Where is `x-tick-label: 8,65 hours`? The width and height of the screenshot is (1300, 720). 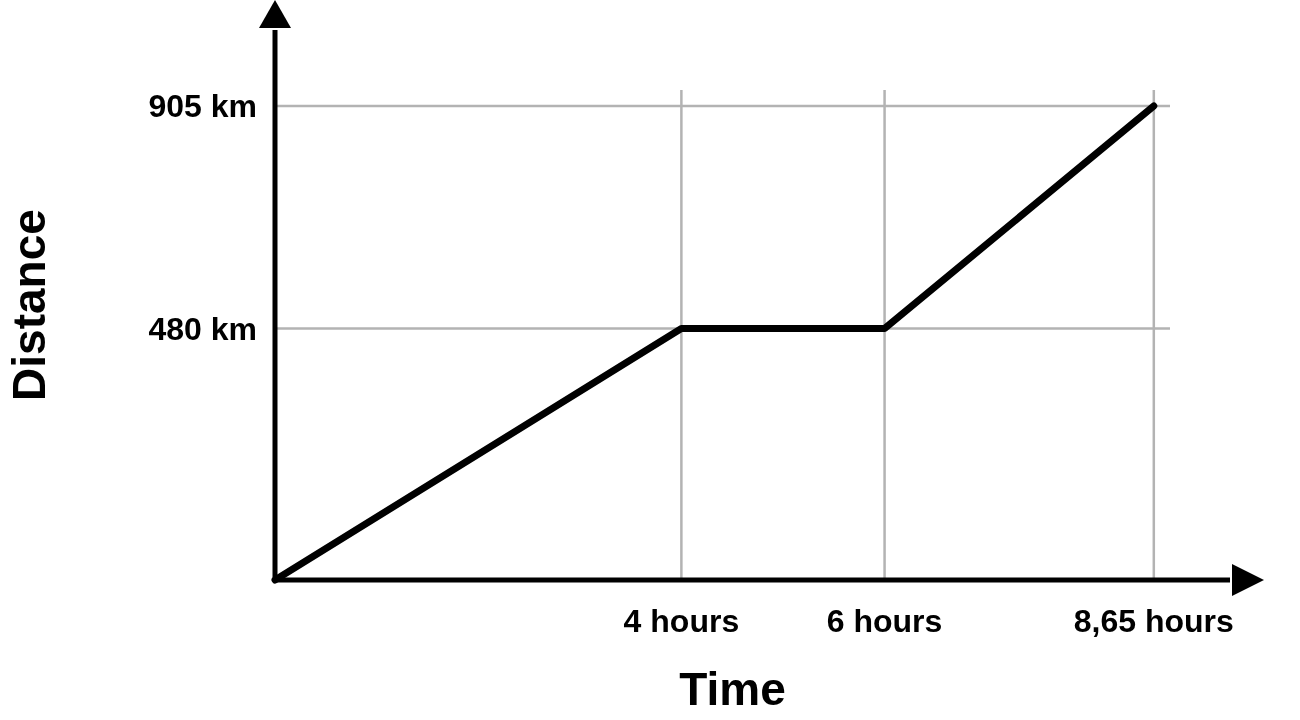
x-tick-label: 8,65 hours is located at coordinates (1153, 621).